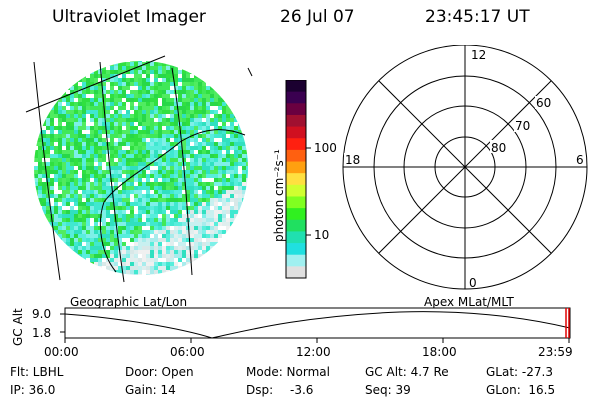 The height and width of the screenshot is (400, 600). What do you see at coordinates (543, 103) in the screenshot?
I see `mlat-label-60: 60` at bounding box center [543, 103].